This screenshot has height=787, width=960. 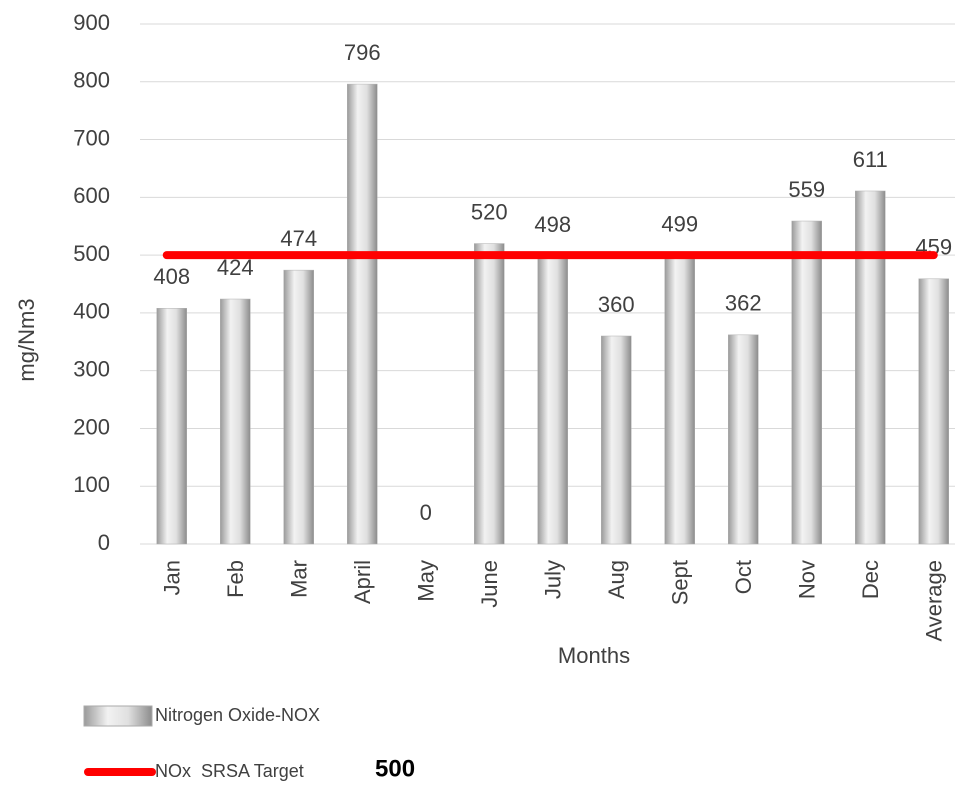 What do you see at coordinates (91, 22) in the screenshot?
I see `y-tick-label: 900` at bounding box center [91, 22].